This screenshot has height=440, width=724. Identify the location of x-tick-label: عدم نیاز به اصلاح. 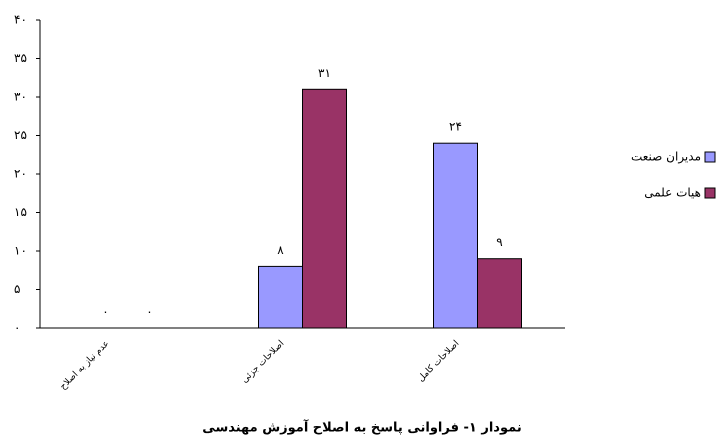
(84, 365).